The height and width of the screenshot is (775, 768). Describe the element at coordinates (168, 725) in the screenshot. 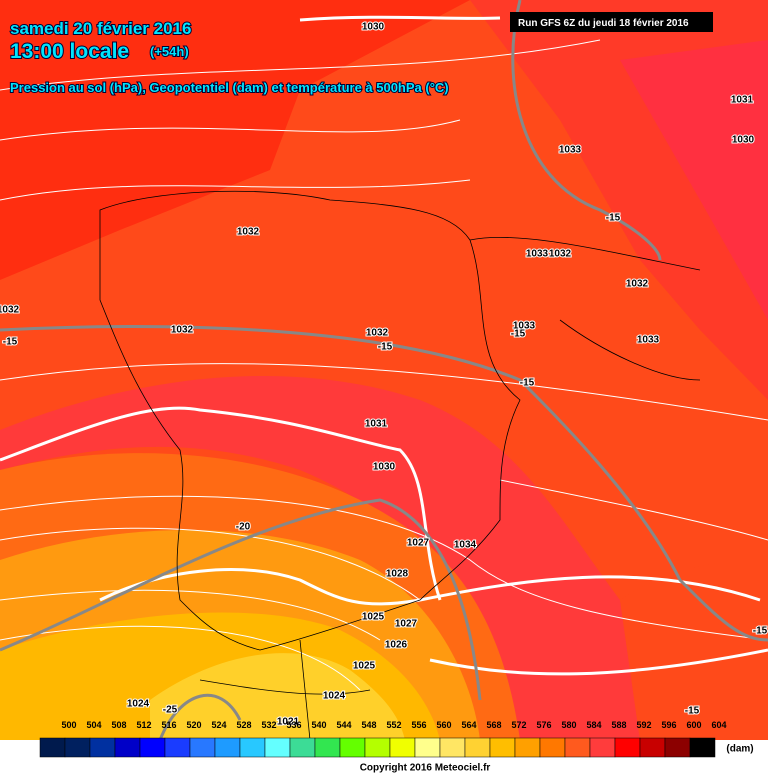

I see `legend-label: 516` at that location.